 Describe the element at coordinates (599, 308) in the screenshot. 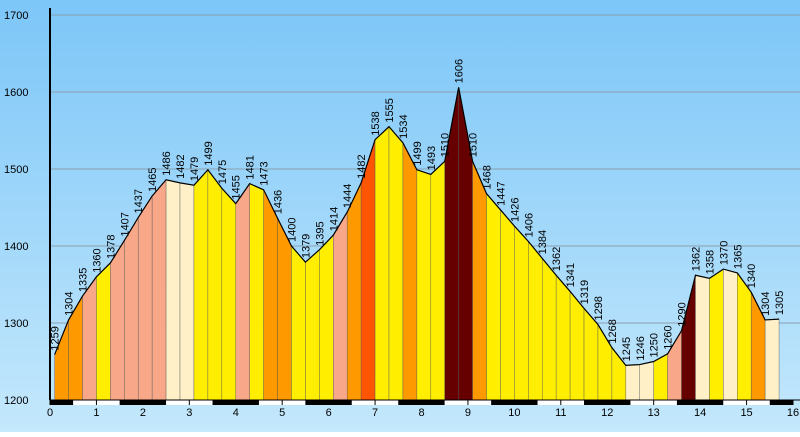

I see `data-label: 1298` at that location.